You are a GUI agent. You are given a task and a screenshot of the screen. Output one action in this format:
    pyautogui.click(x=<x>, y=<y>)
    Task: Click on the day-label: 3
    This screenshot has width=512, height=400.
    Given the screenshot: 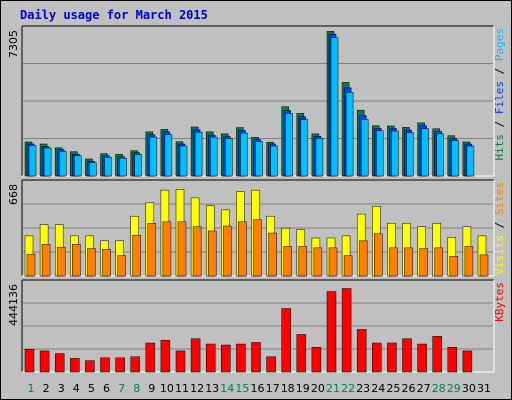 What is the action you would take?
    pyautogui.click(x=61, y=388)
    